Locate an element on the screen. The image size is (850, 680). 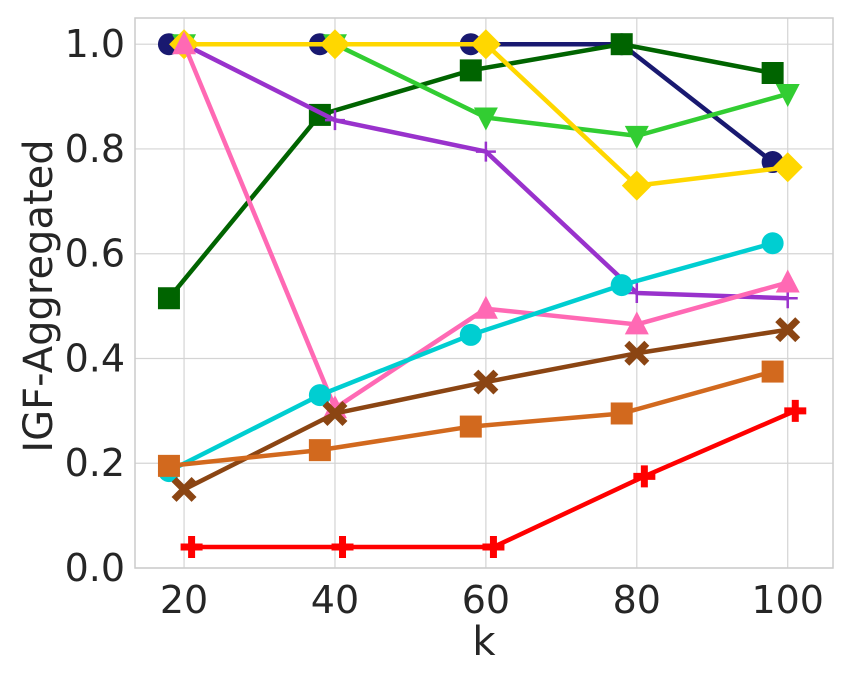
x-tick-labels: 20 40 60 80 100 is located at coordinates (492, 600).